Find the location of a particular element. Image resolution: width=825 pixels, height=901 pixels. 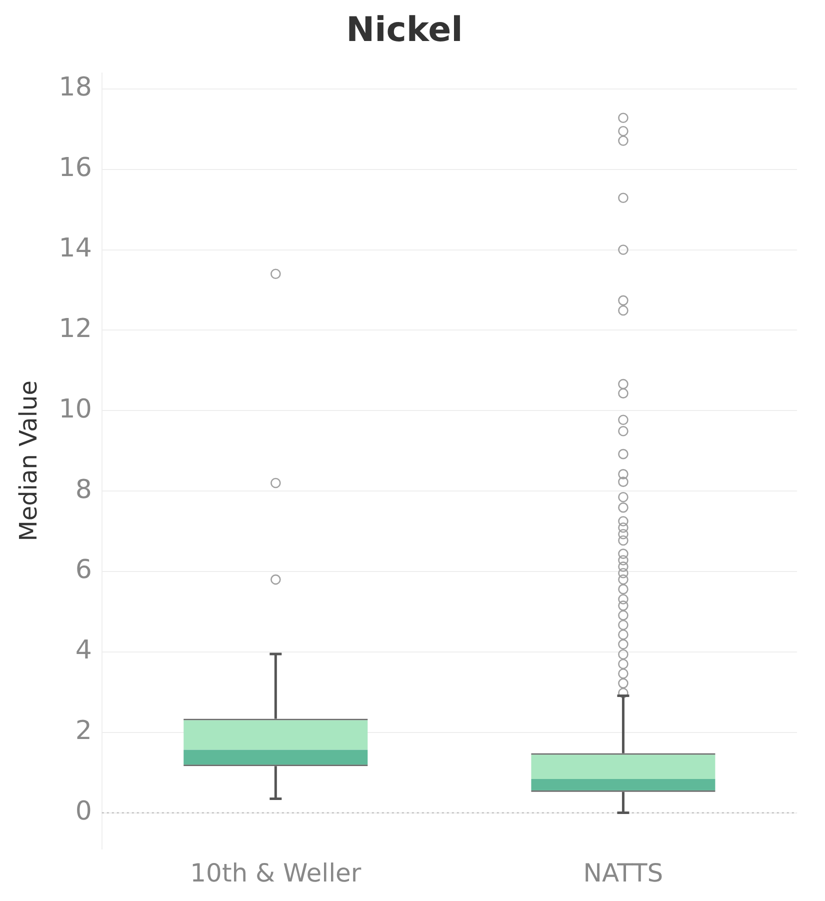

chart-title: Nickel is located at coordinates (404, 30).